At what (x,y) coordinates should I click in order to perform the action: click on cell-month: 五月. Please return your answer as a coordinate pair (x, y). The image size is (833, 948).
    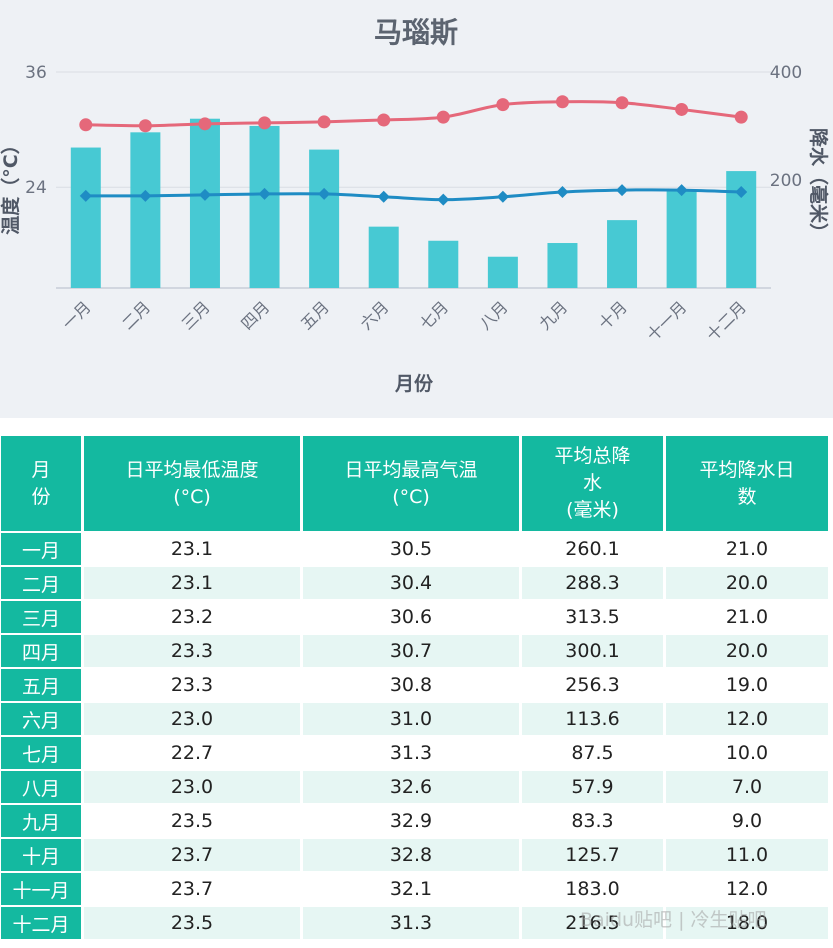
    Looking at the image, I should click on (41, 685).